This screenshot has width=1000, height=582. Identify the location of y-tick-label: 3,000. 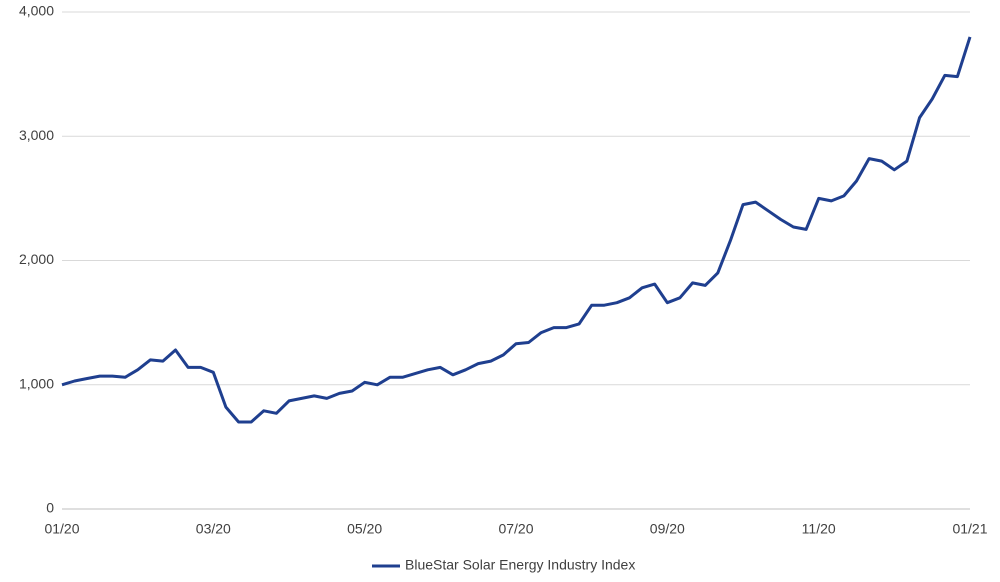
(36, 135).